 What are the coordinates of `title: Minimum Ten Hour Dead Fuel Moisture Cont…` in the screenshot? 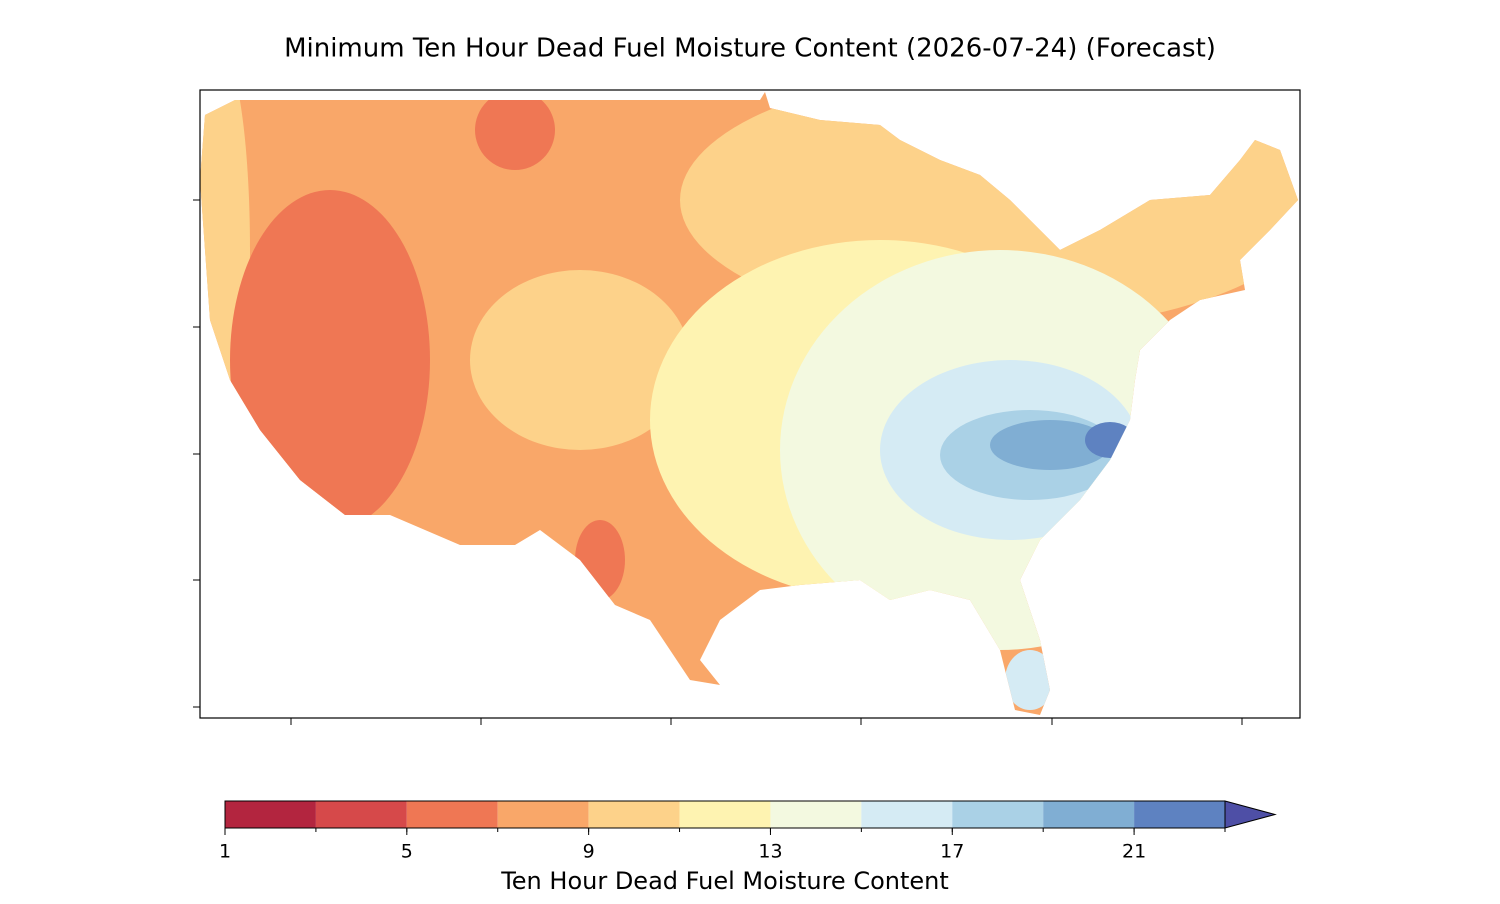 It's located at (750, 49).